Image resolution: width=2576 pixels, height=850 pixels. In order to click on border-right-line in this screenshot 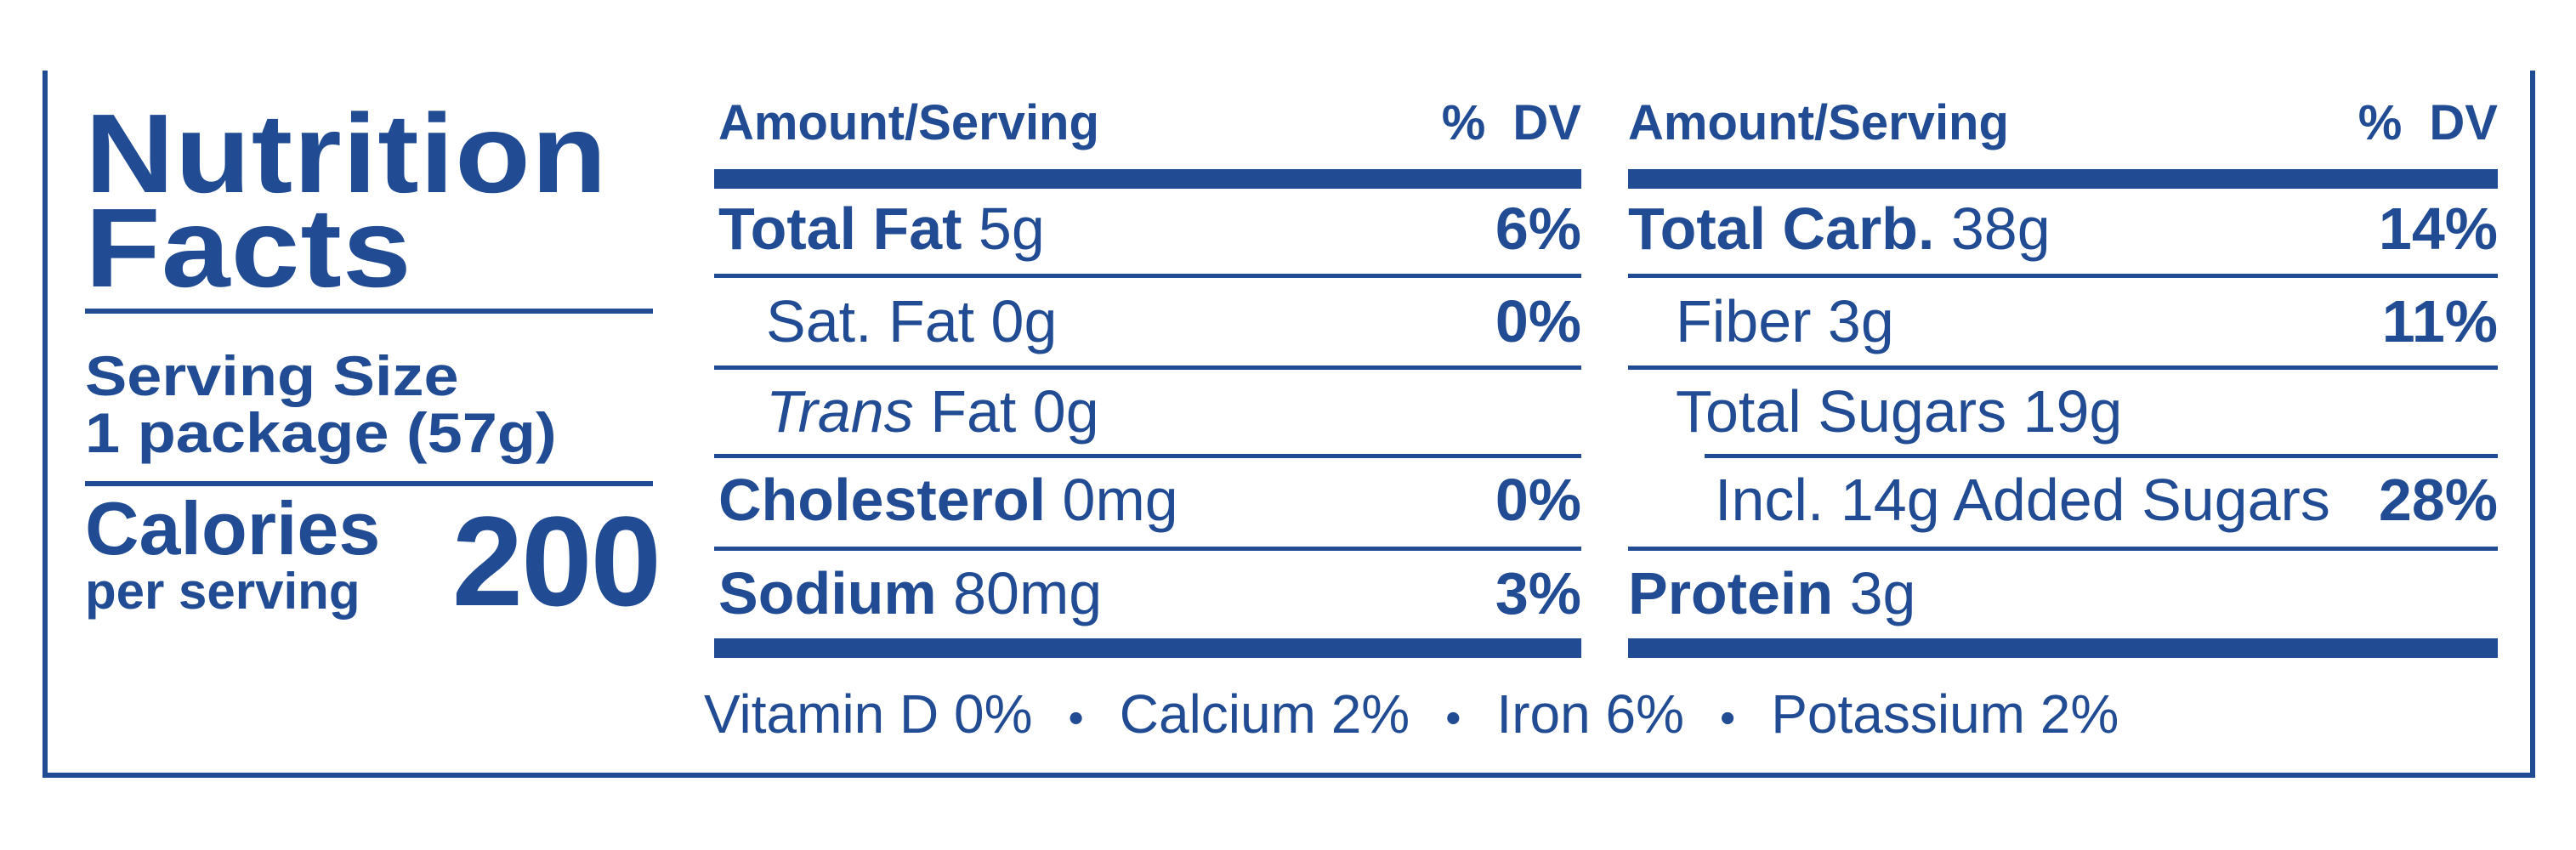, I will do `click(2533, 424)`.